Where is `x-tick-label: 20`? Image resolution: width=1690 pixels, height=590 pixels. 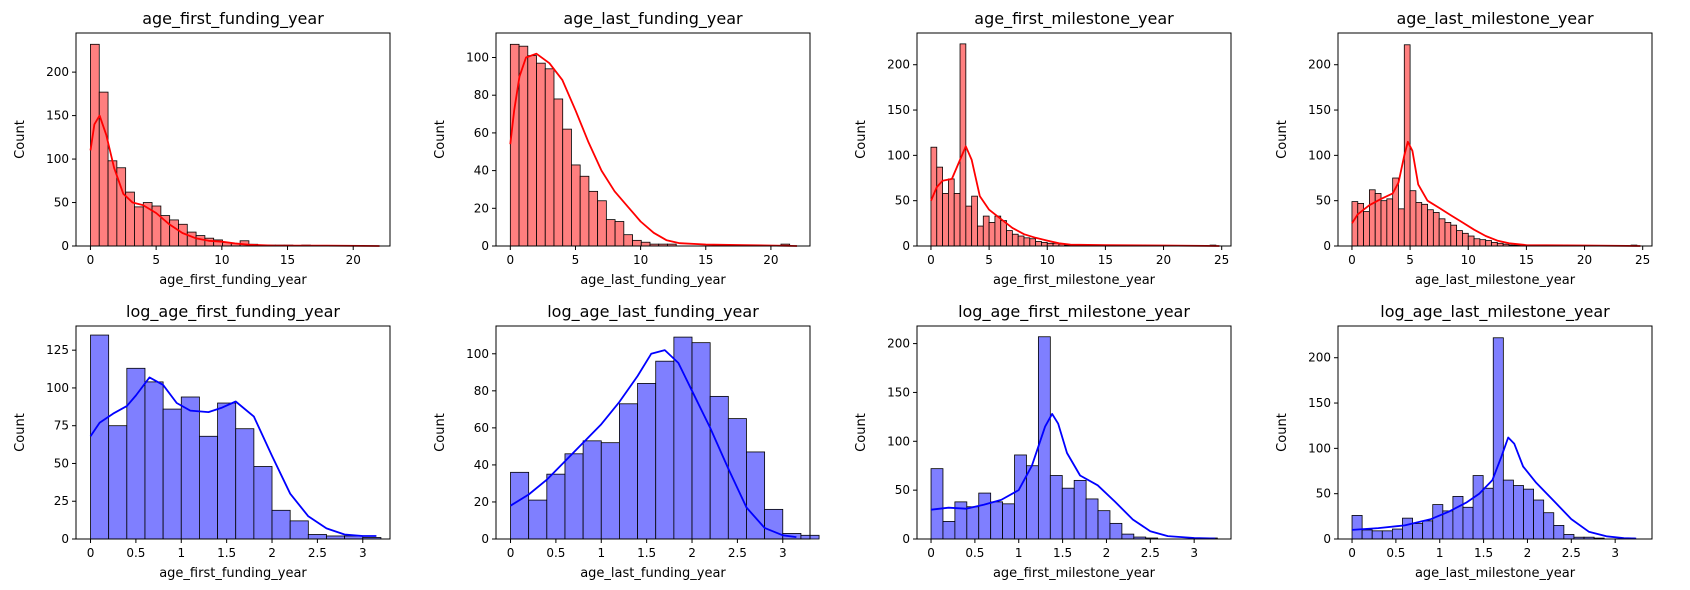 x-tick-label: 20 is located at coordinates (770, 260).